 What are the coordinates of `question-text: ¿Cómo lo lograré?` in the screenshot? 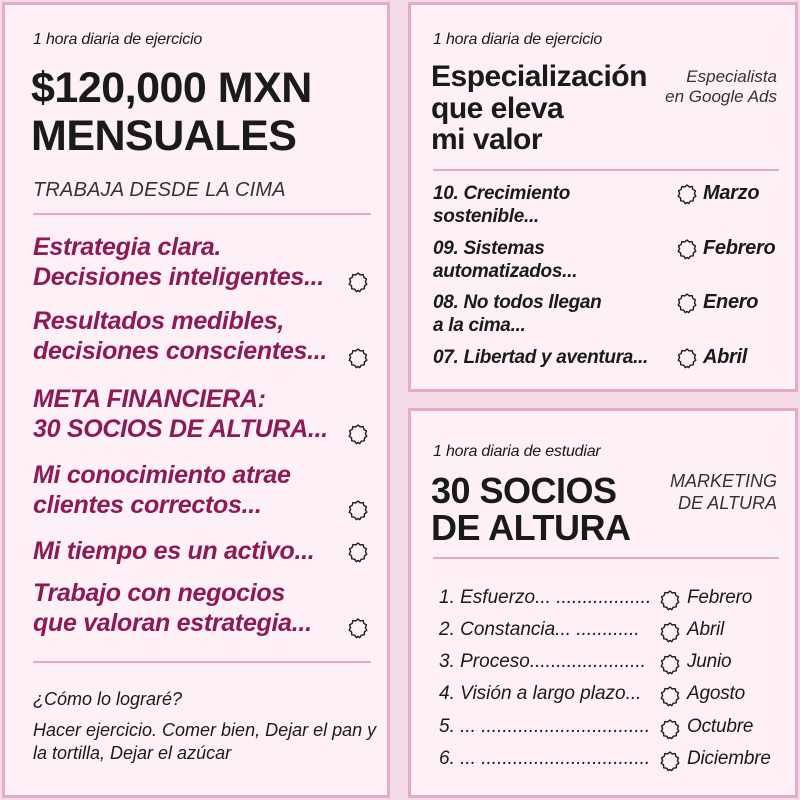 It's located at (108, 699).